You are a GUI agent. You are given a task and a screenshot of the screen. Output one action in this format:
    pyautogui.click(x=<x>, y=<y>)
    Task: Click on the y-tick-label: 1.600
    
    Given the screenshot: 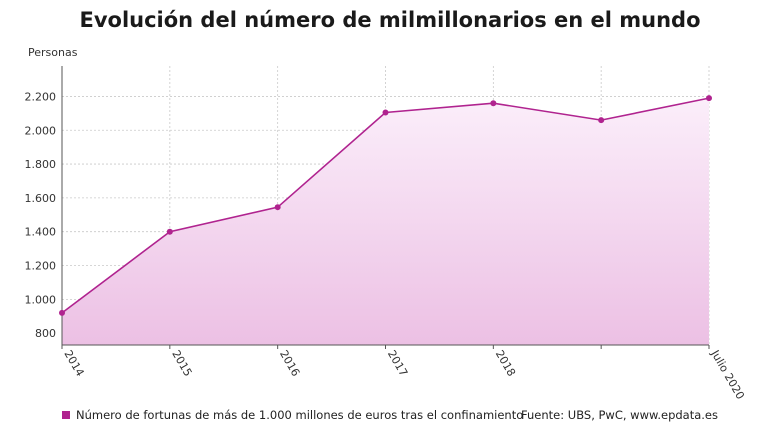 What is the action you would take?
    pyautogui.click(x=41, y=198)
    